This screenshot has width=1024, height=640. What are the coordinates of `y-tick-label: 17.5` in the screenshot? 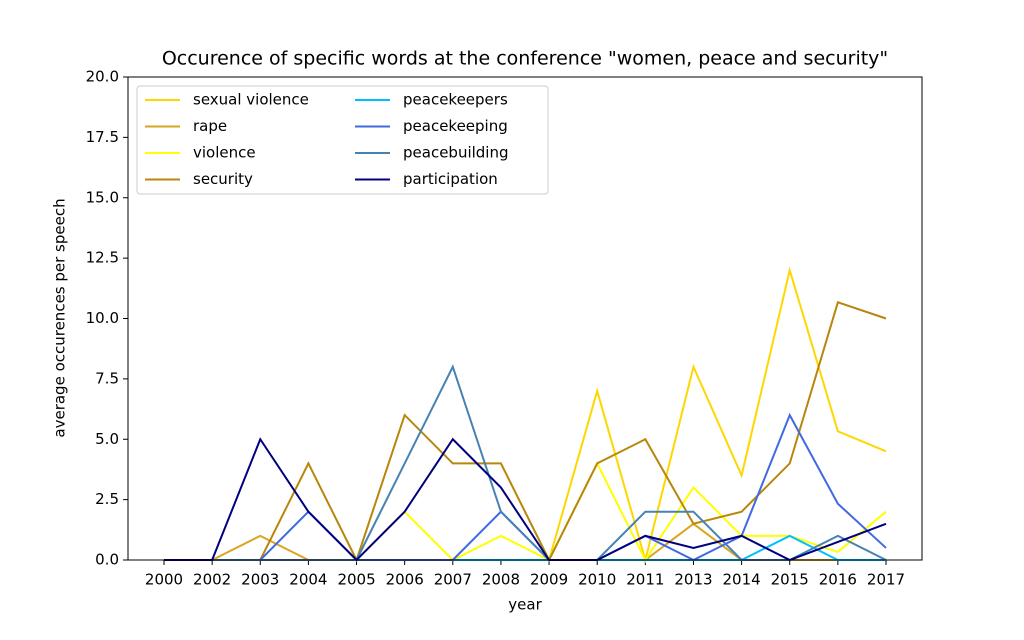 It's located at (102, 137).